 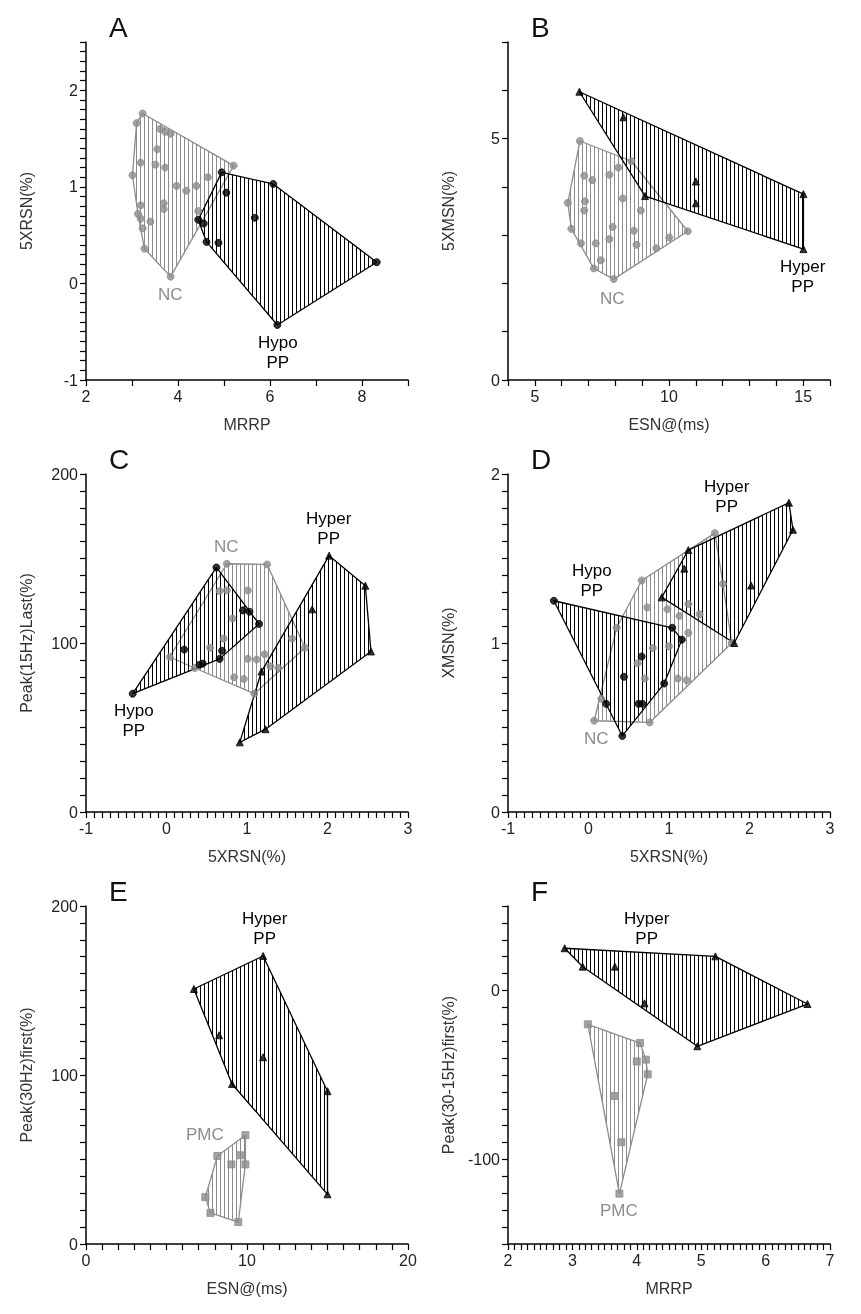 I want to click on text: Hyper PP, so click(x=726, y=496).